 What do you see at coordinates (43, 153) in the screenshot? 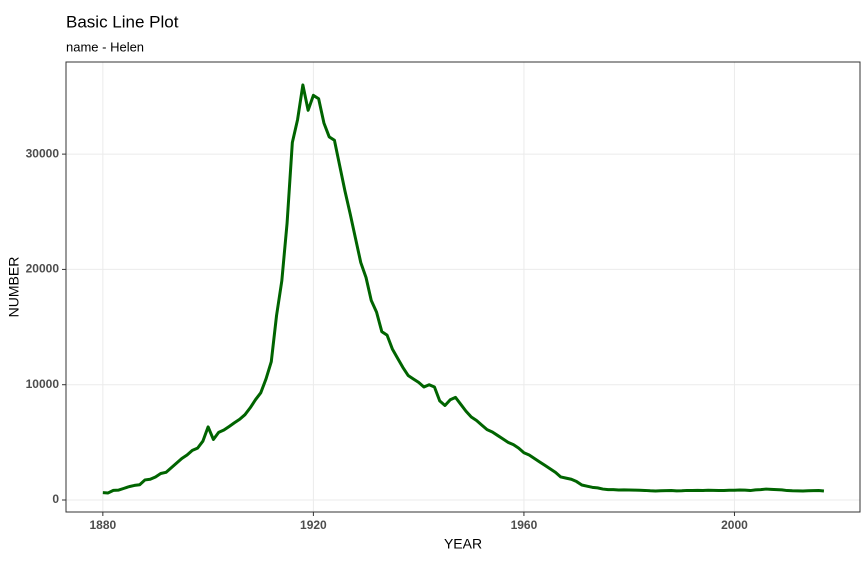
I see `y-tick-label: 30000` at bounding box center [43, 153].